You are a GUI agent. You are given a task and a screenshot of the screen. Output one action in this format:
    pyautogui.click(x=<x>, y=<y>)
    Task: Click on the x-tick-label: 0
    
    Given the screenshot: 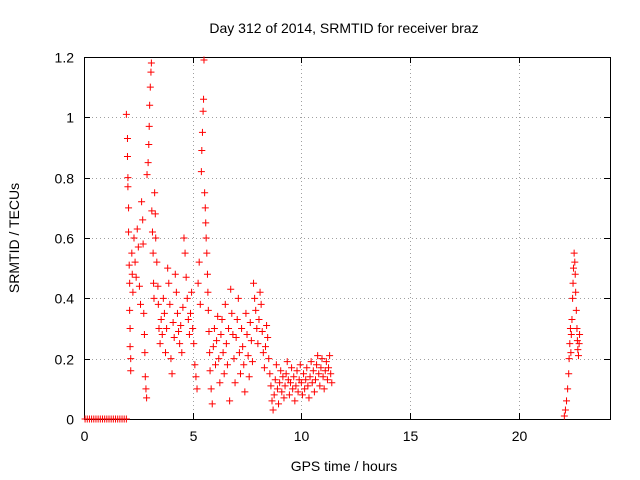 What is the action you would take?
    pyautogui.click(x=85, y=436)
    